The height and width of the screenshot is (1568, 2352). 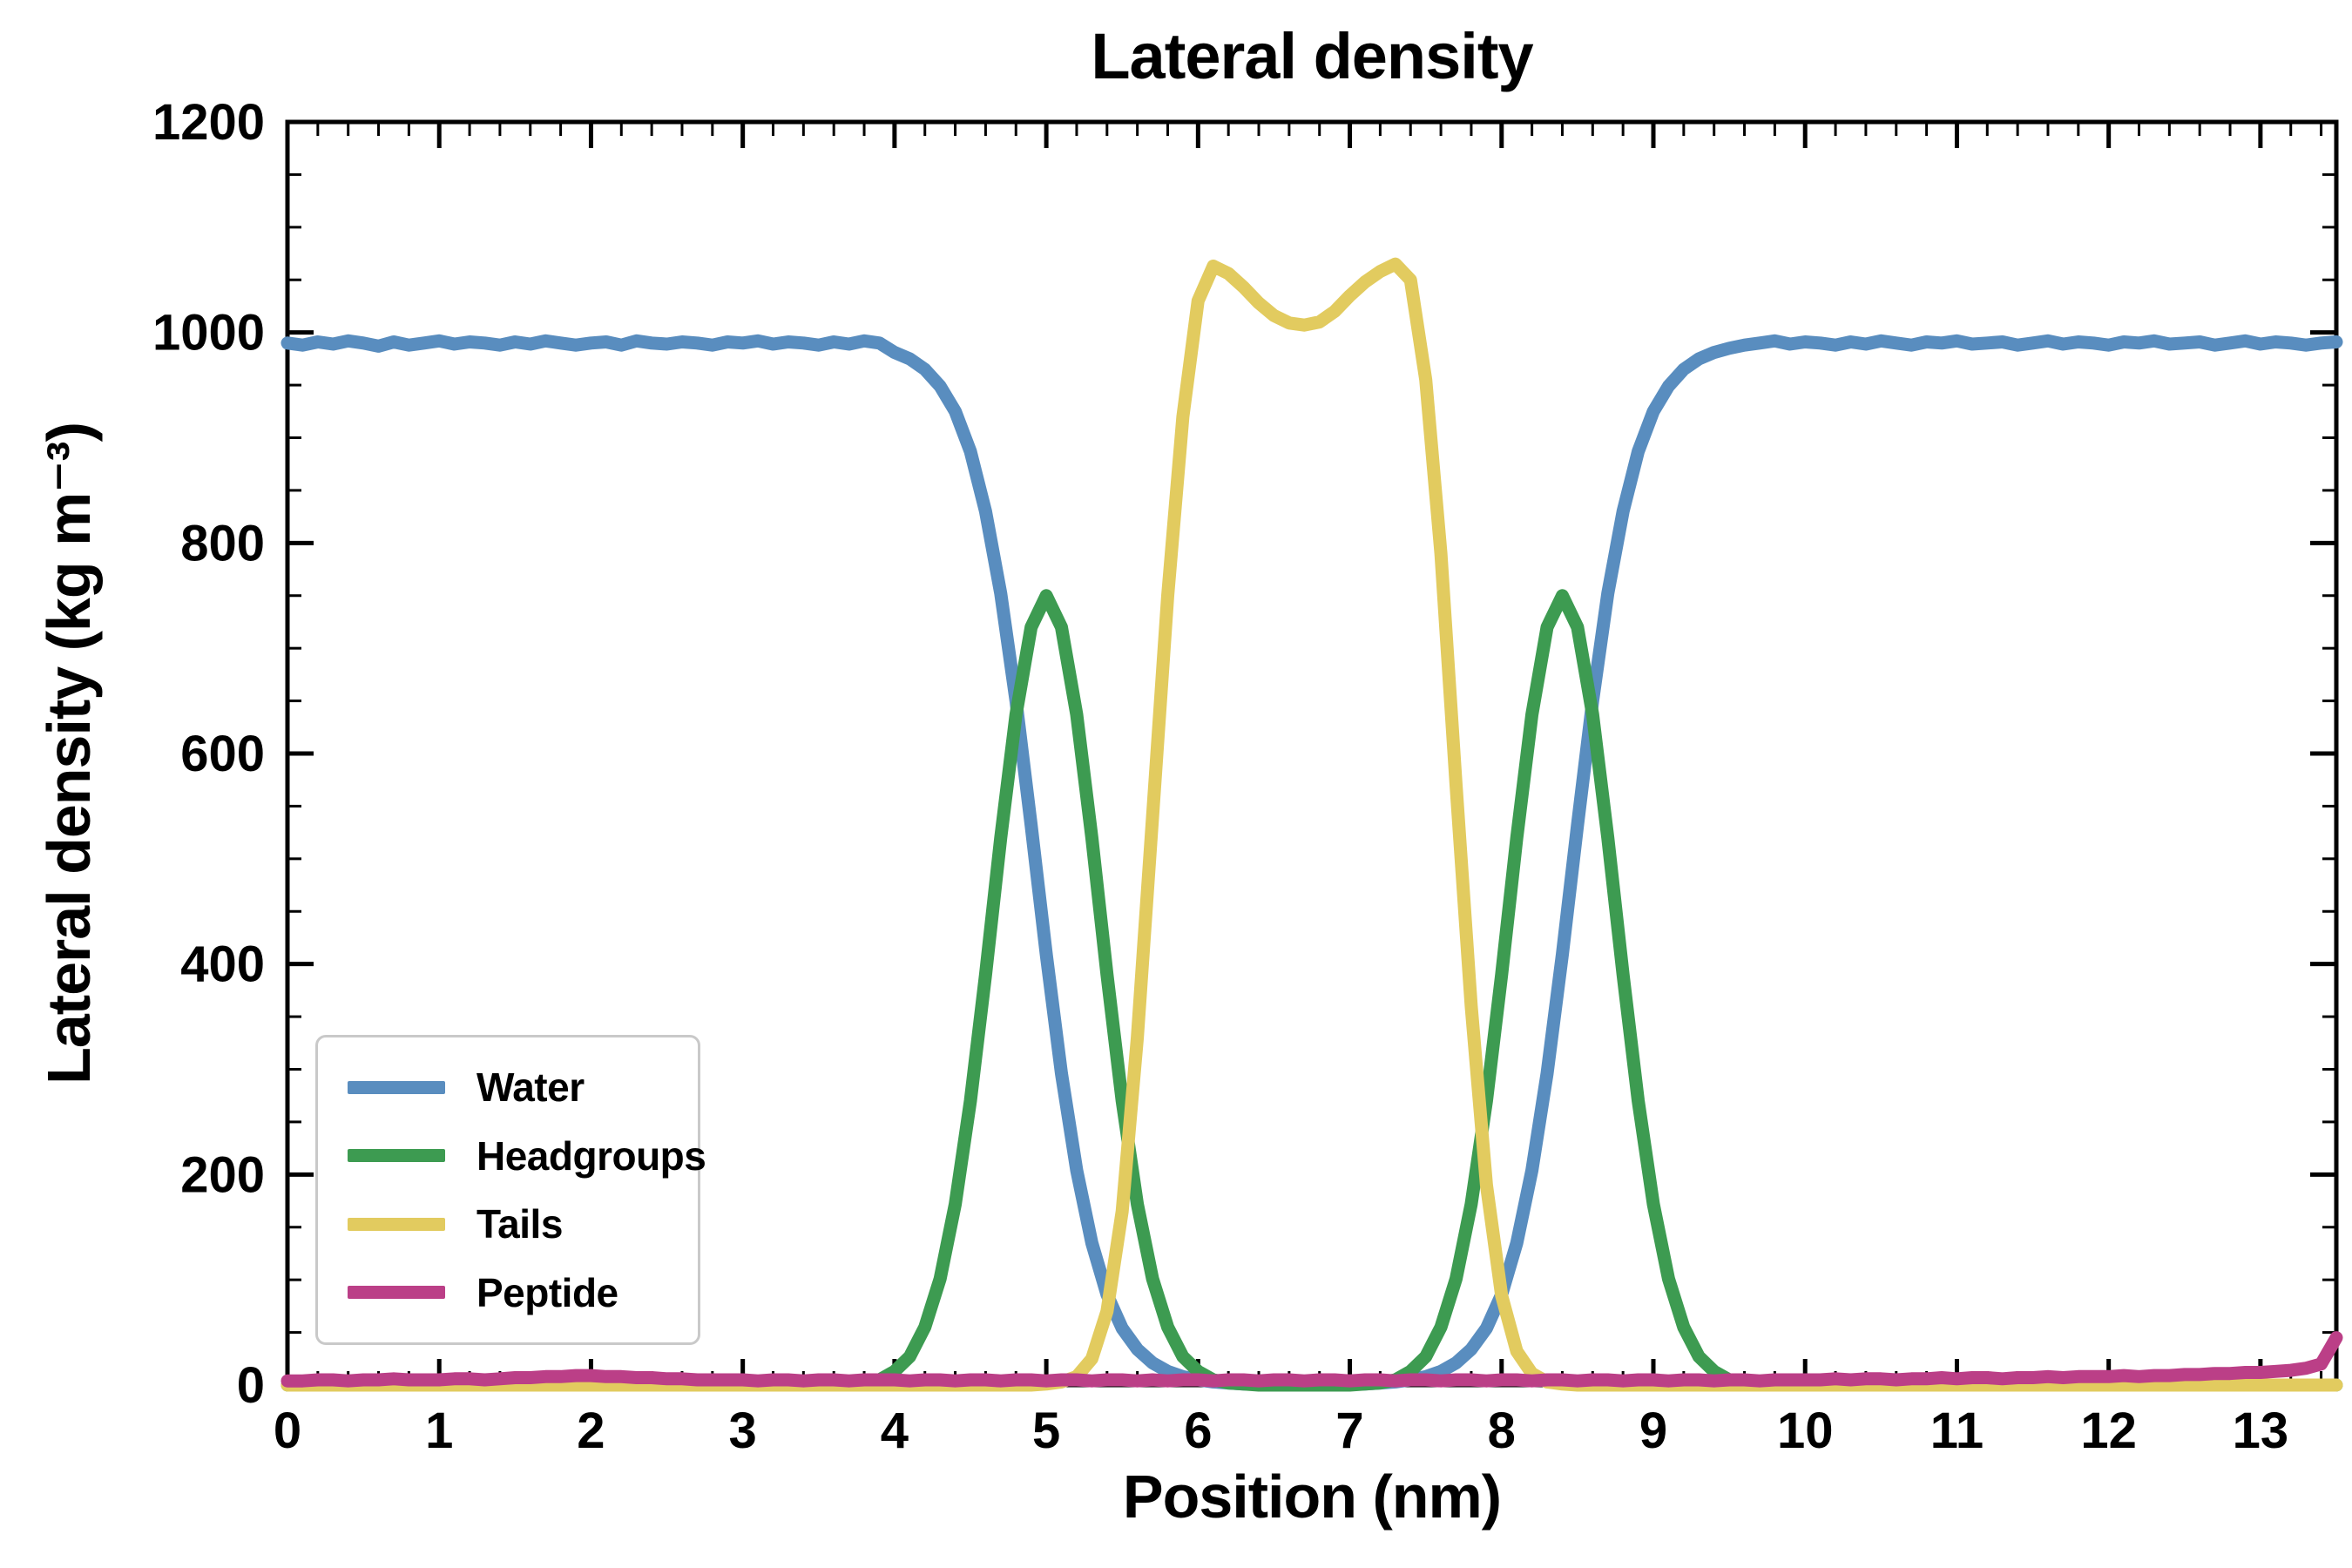 What do you see at coordinates (530, 1087) in the screenshot?
I see `legend-label-water: Water` at bounding box center [530, 1087].